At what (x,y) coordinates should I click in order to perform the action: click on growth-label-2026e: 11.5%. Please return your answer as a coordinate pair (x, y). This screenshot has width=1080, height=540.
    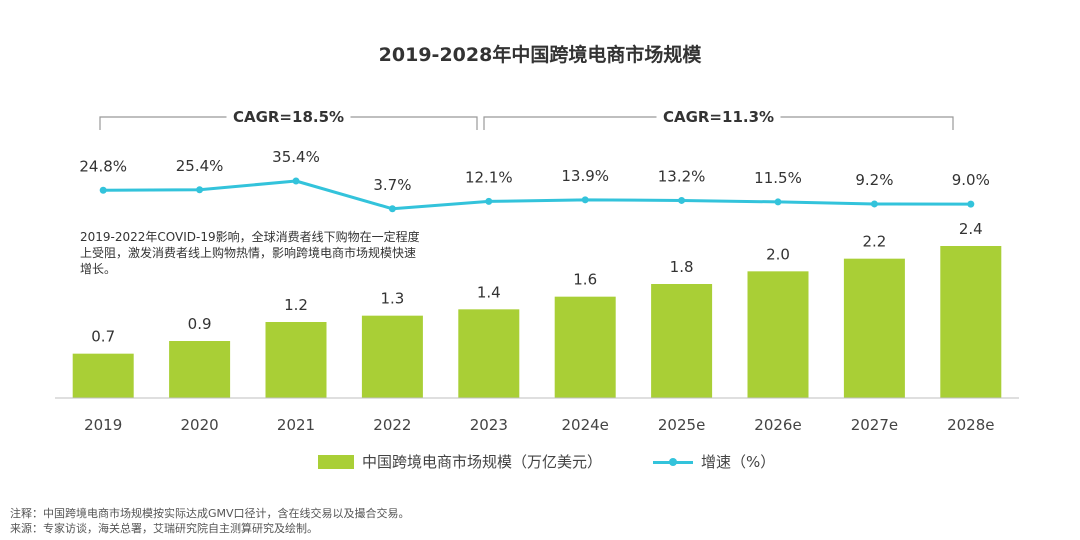
    Looking at the image, I should click on (778, 178).